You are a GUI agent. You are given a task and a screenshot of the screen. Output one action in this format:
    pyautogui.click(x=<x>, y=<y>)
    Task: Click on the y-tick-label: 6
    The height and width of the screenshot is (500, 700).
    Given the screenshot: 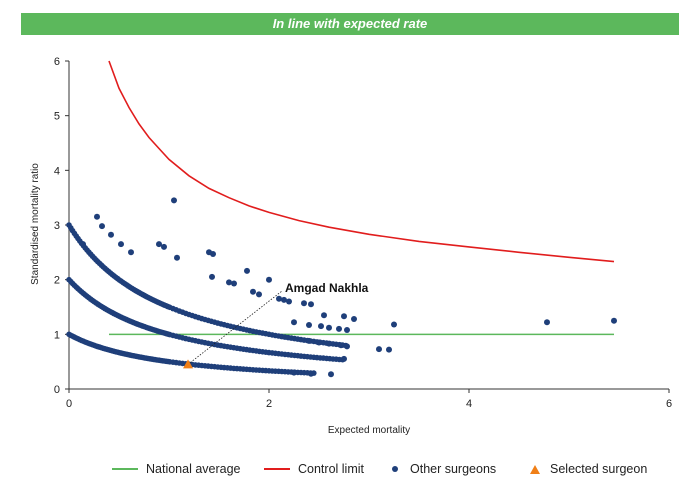 What is the action you would take?
    pyautogui.click(x=57, y=62)
    